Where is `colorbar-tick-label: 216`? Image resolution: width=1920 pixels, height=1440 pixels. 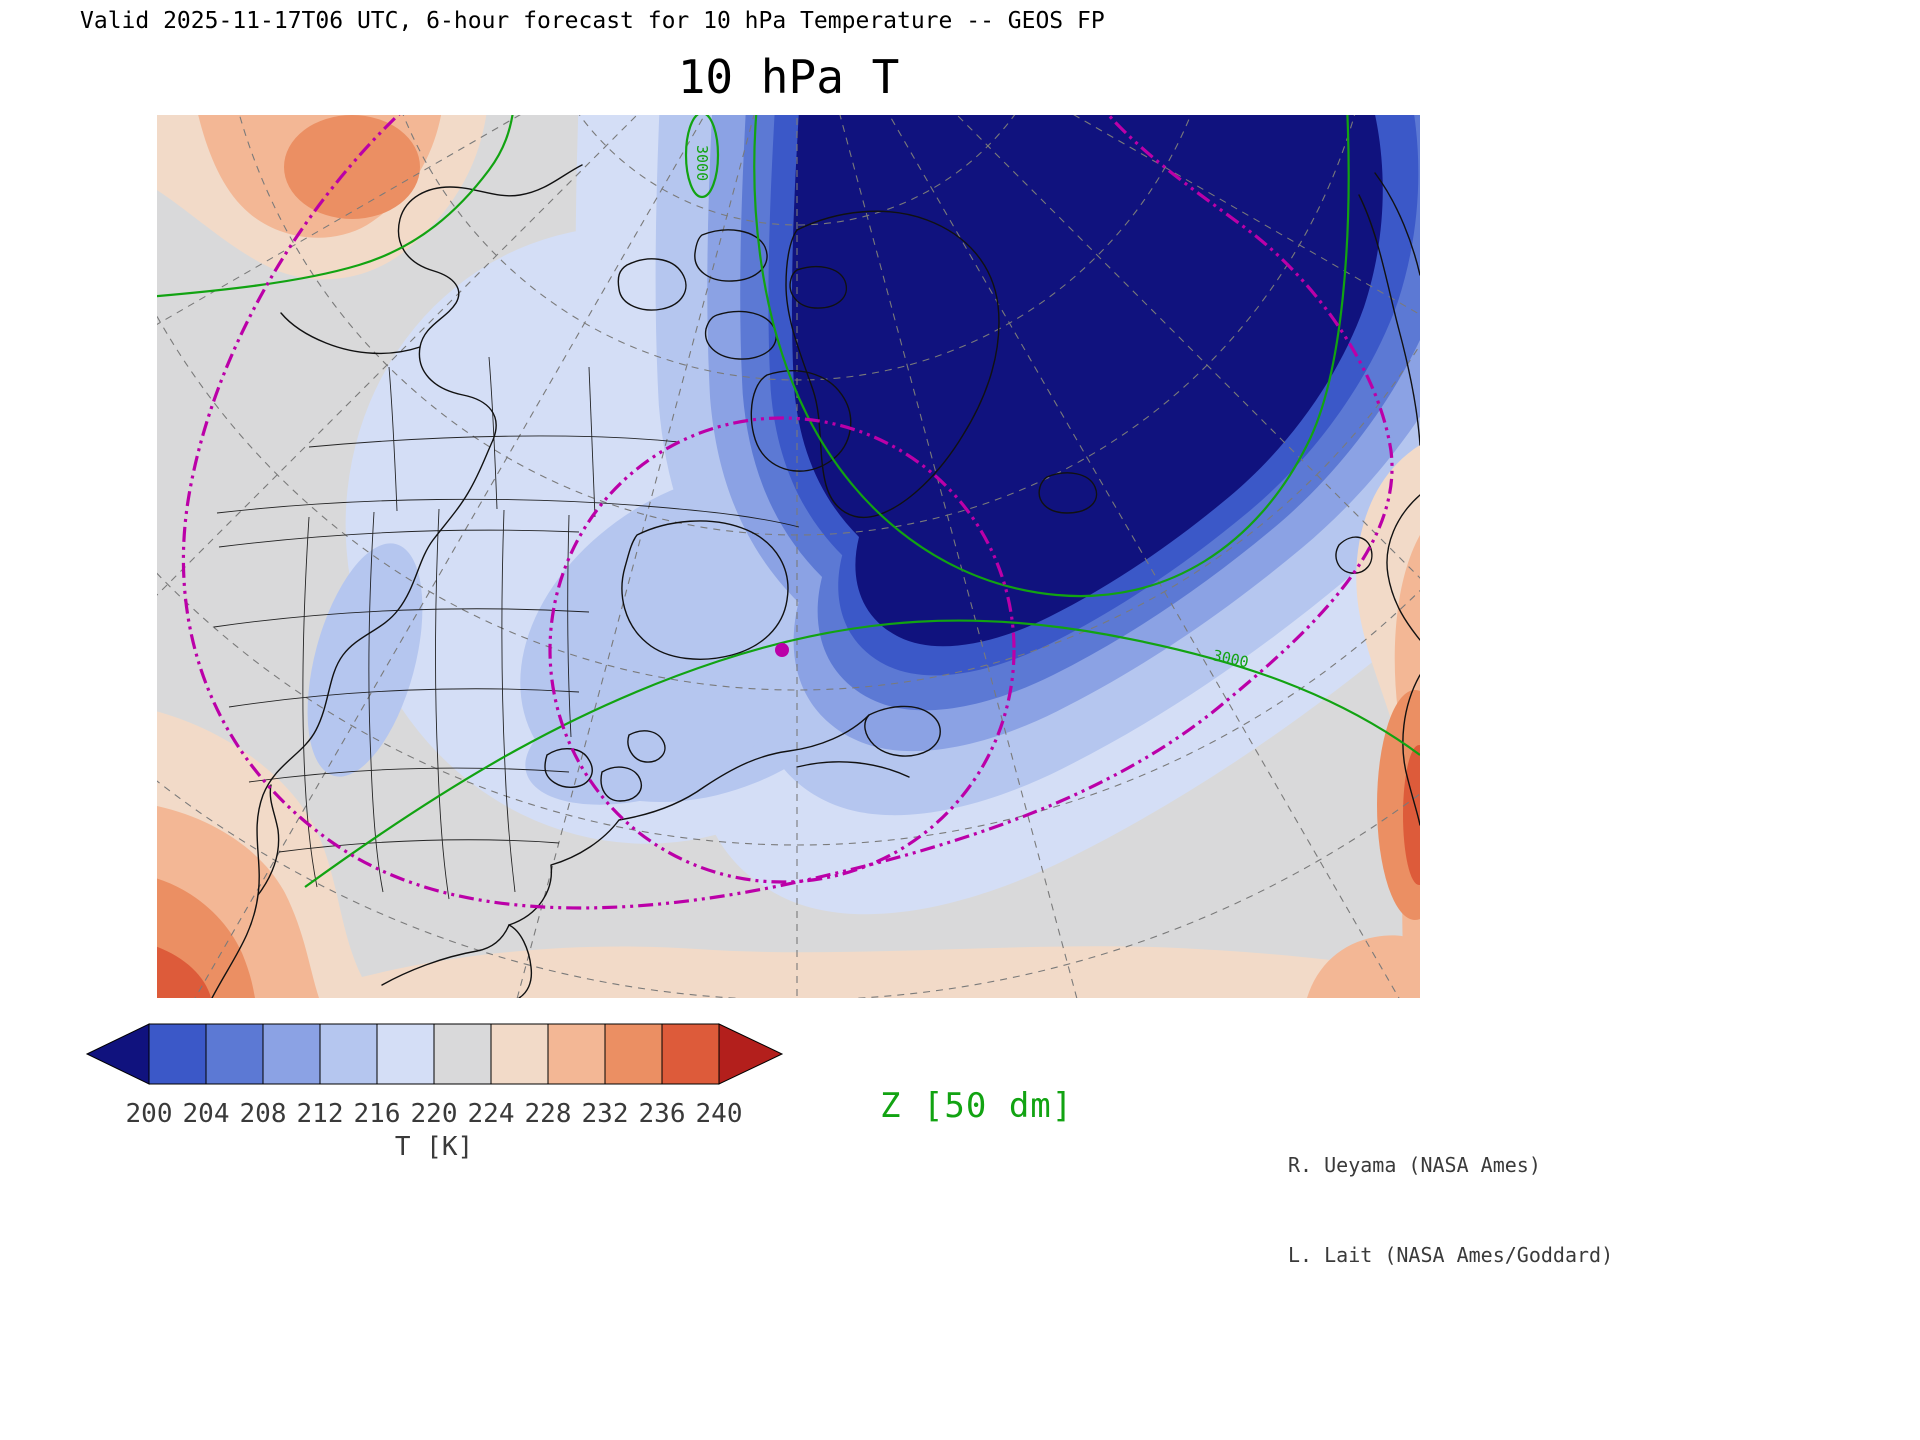 colorbar-tick-label: 216 is located at coordinates (377, 1114).